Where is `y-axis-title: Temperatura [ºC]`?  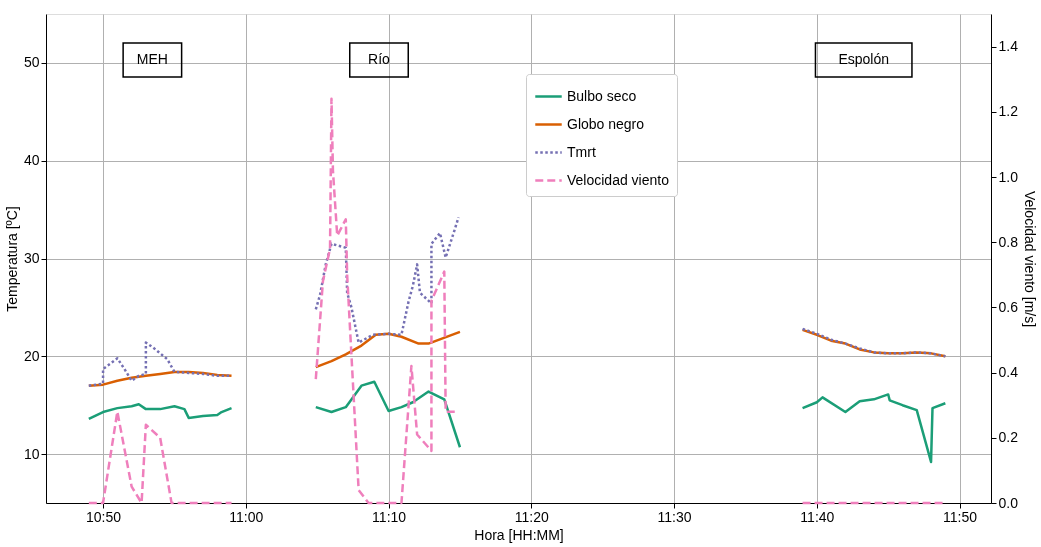
y-axis-title: Temperatura [ºC] is located at coordinates (11, 259).